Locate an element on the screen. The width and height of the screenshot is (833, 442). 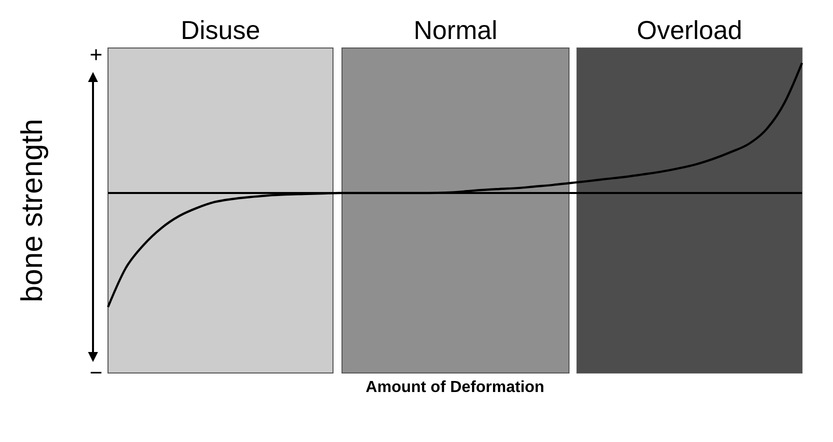
text: Normal is located at coordinates (456, 30).